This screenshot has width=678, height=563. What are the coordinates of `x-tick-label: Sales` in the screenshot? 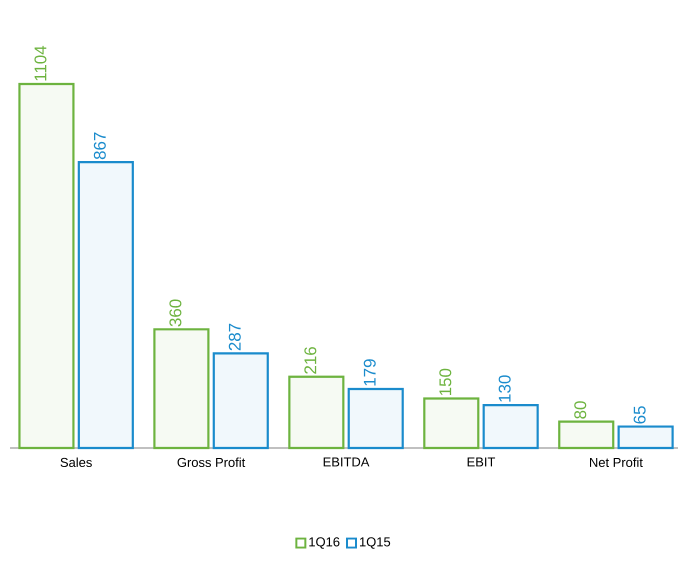 It's located at (76, 463).